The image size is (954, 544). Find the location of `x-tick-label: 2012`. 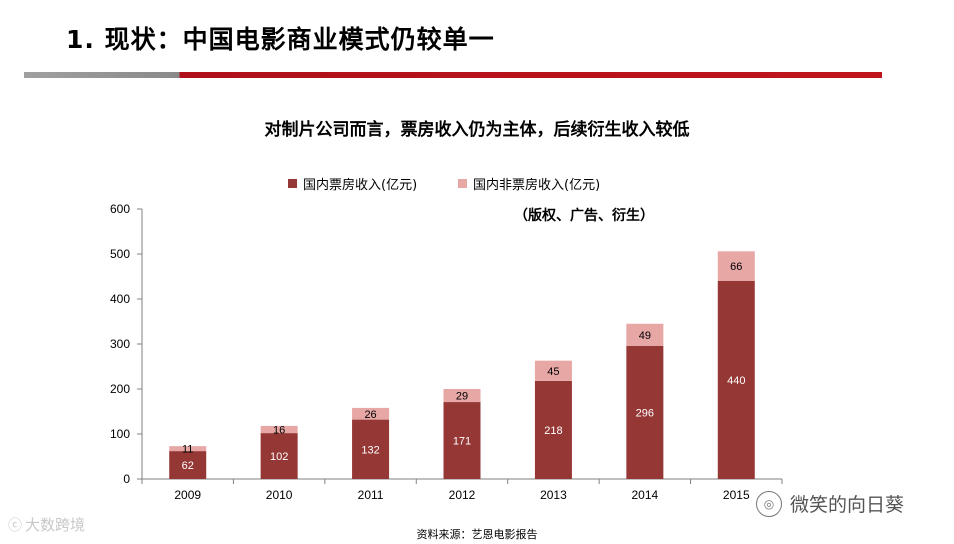

x-tick-label: 2012 is located at coordinates (462, 495).